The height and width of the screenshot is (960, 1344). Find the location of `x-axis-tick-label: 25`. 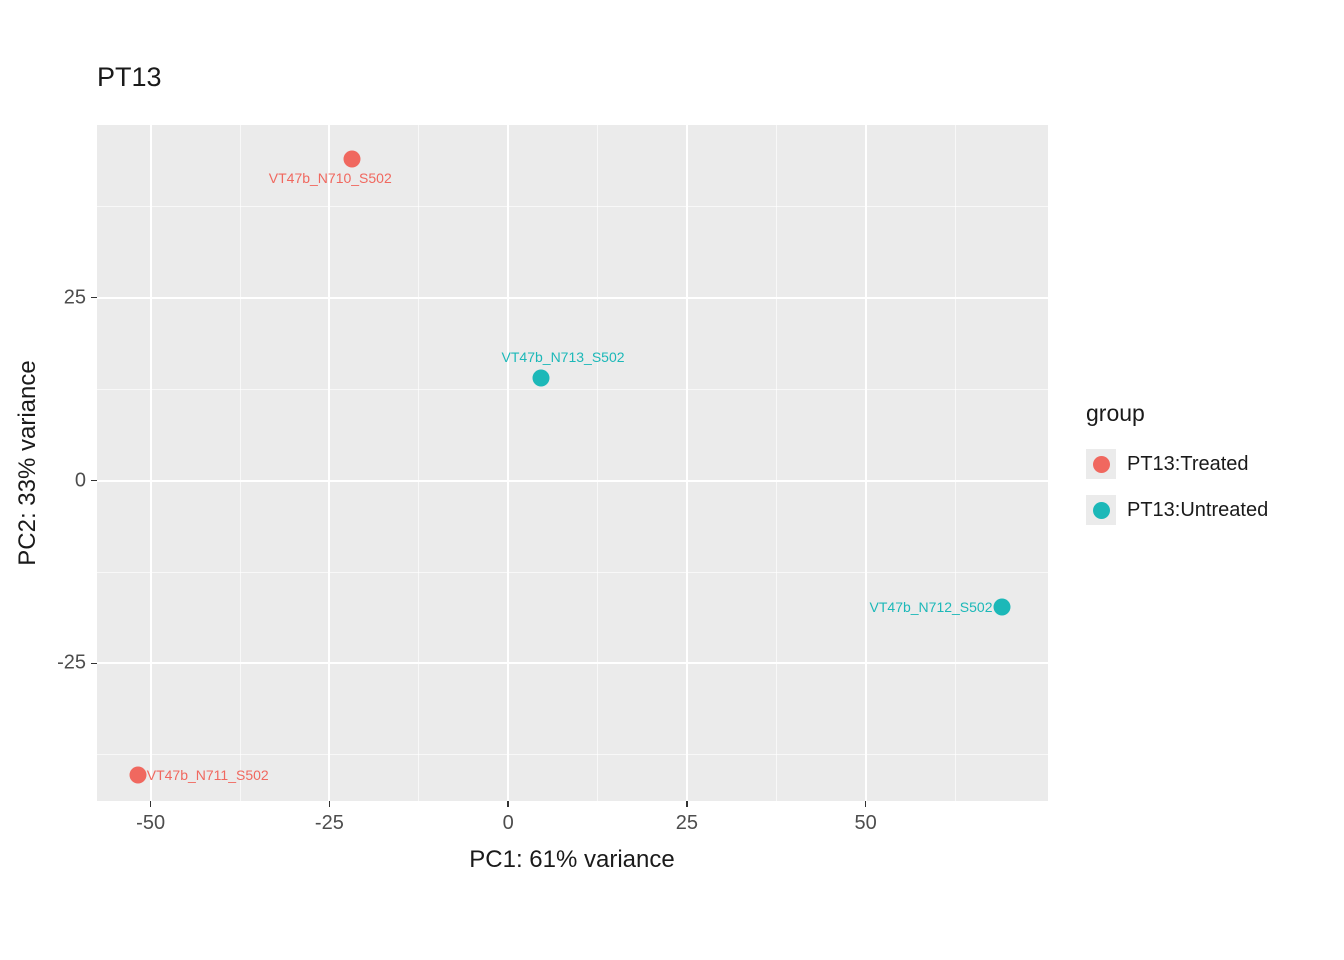

x-axis-tick-label: 25 is located at coordinates (687, 823).